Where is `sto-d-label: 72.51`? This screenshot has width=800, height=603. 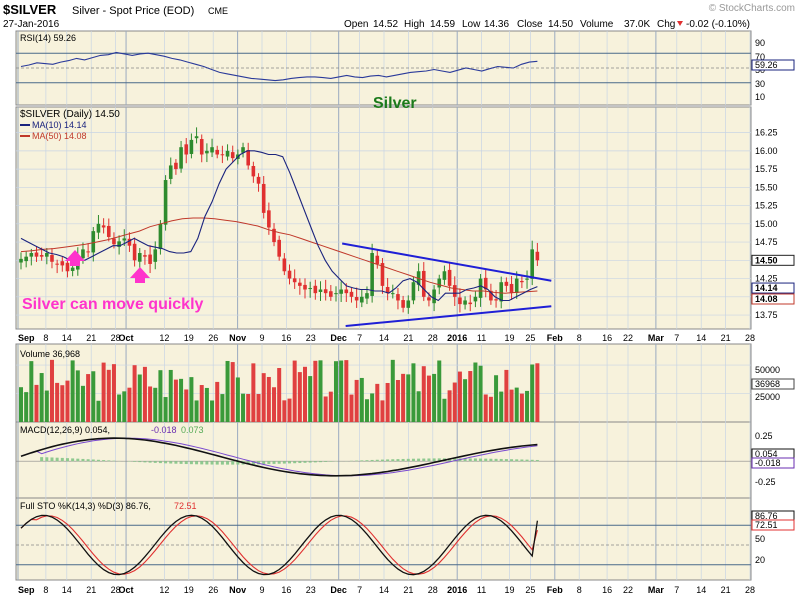
sto-d-label: 72.51 is located at coordinates (185, 506).